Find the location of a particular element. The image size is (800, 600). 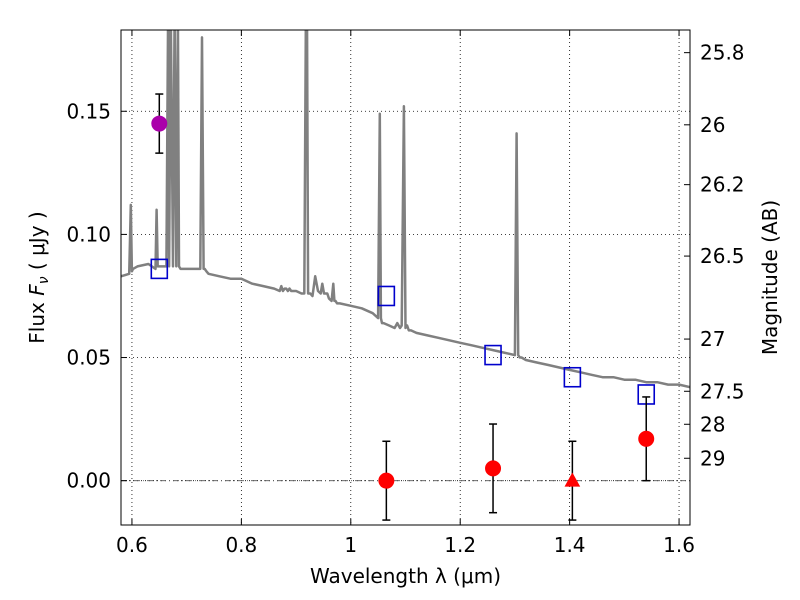

y2-tick-label: 26.5 is located at coordinates (722, 256).